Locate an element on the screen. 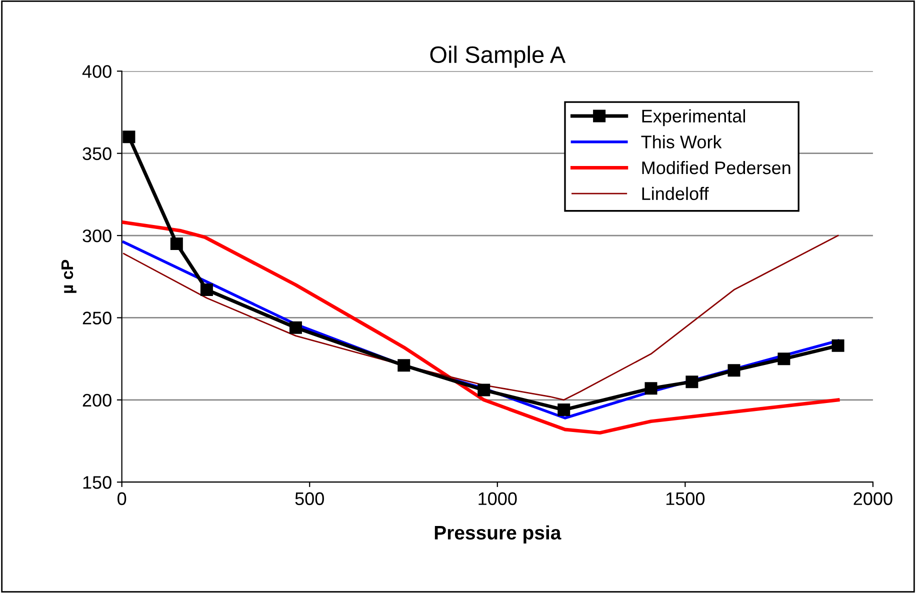 This screenshot has height=593, width=916. x-tick-label: 0 is located at coordinates (122, 499).